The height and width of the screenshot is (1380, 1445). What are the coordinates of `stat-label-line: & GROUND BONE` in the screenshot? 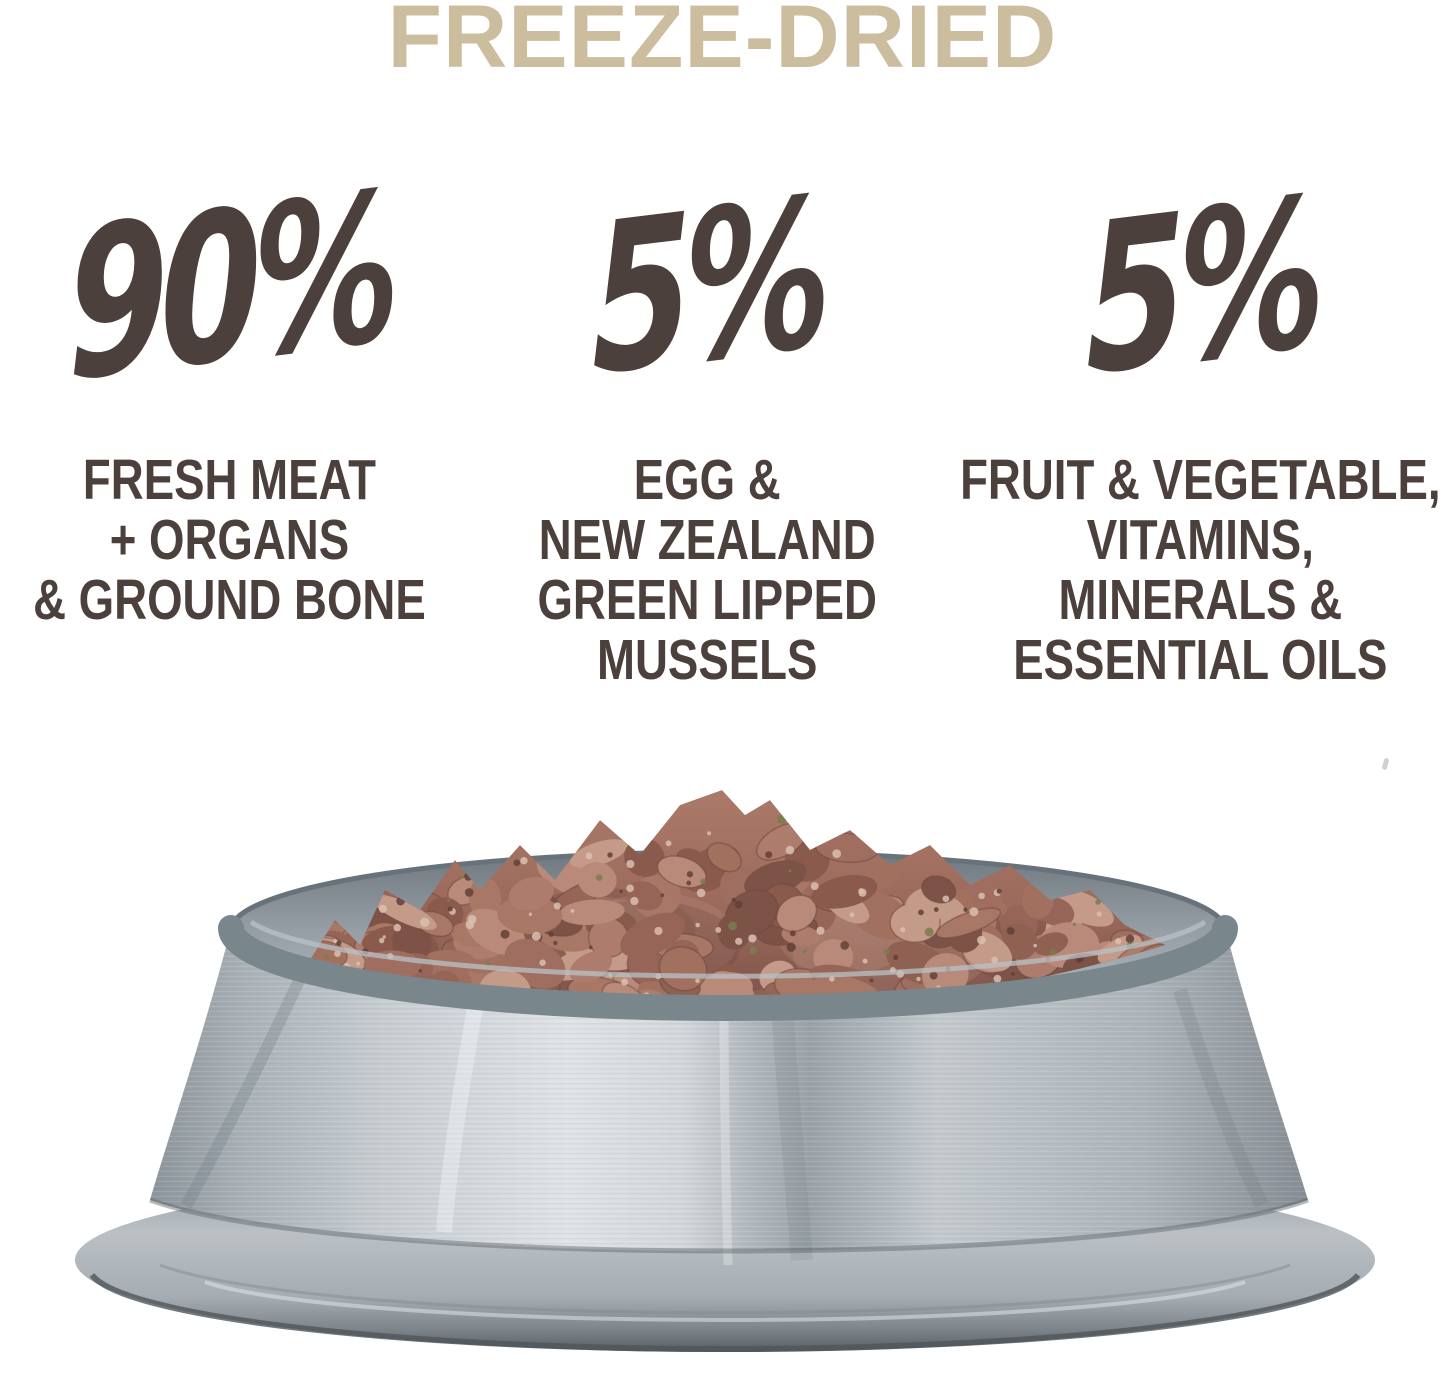 It's located at (229, 600).